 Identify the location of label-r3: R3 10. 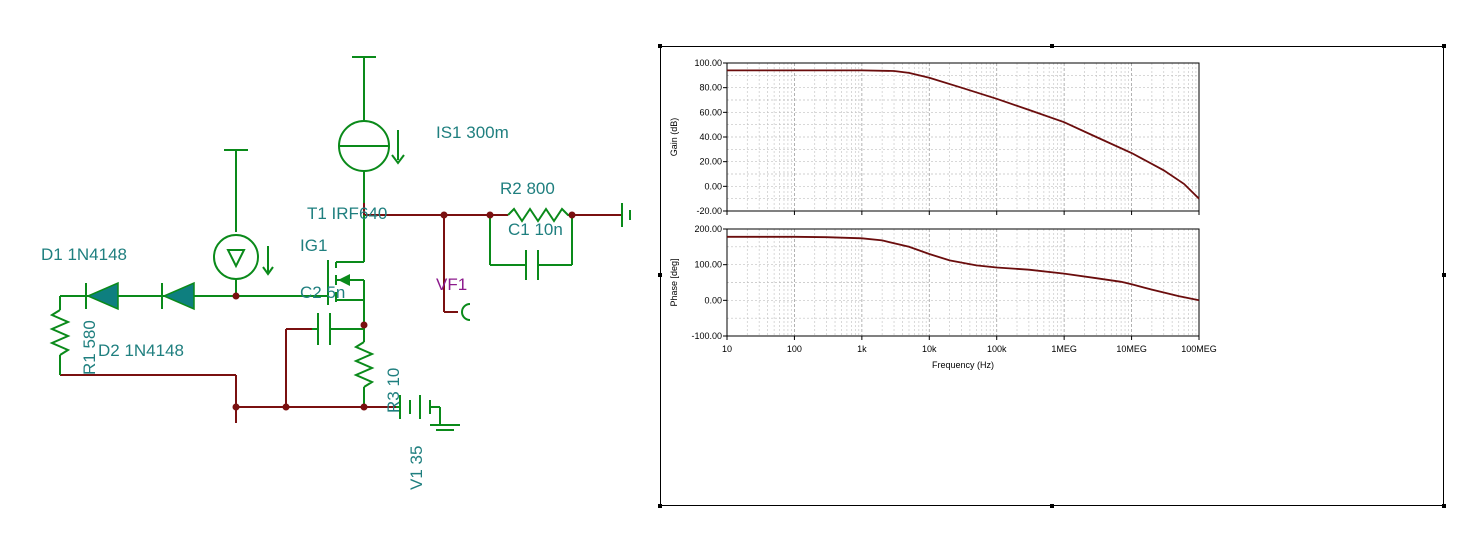
(393, 390).